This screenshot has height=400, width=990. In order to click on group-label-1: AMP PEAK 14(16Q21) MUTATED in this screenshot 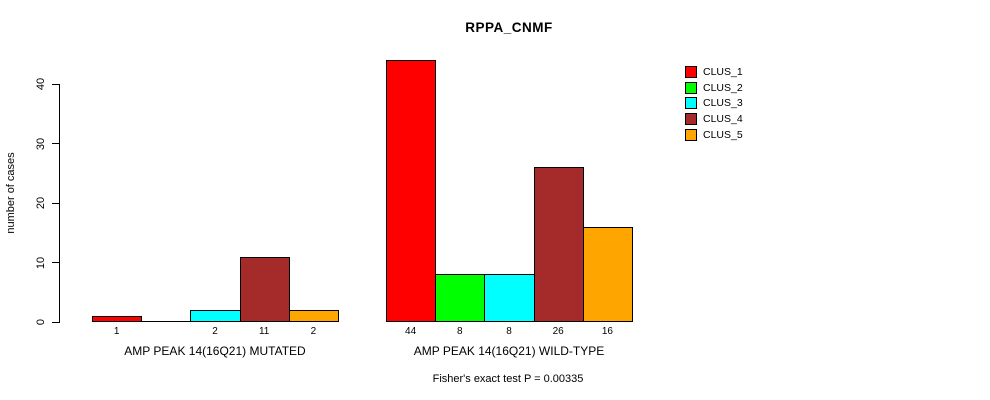, I will do `click(215, 351)`.